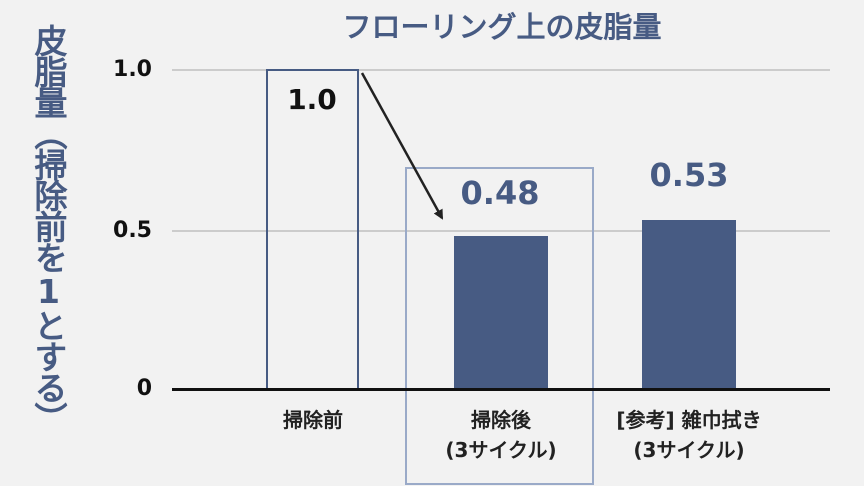  Describe the element at coordinates (144, 388) in the screenshot. I see `y-tick-0: 0` at that location.